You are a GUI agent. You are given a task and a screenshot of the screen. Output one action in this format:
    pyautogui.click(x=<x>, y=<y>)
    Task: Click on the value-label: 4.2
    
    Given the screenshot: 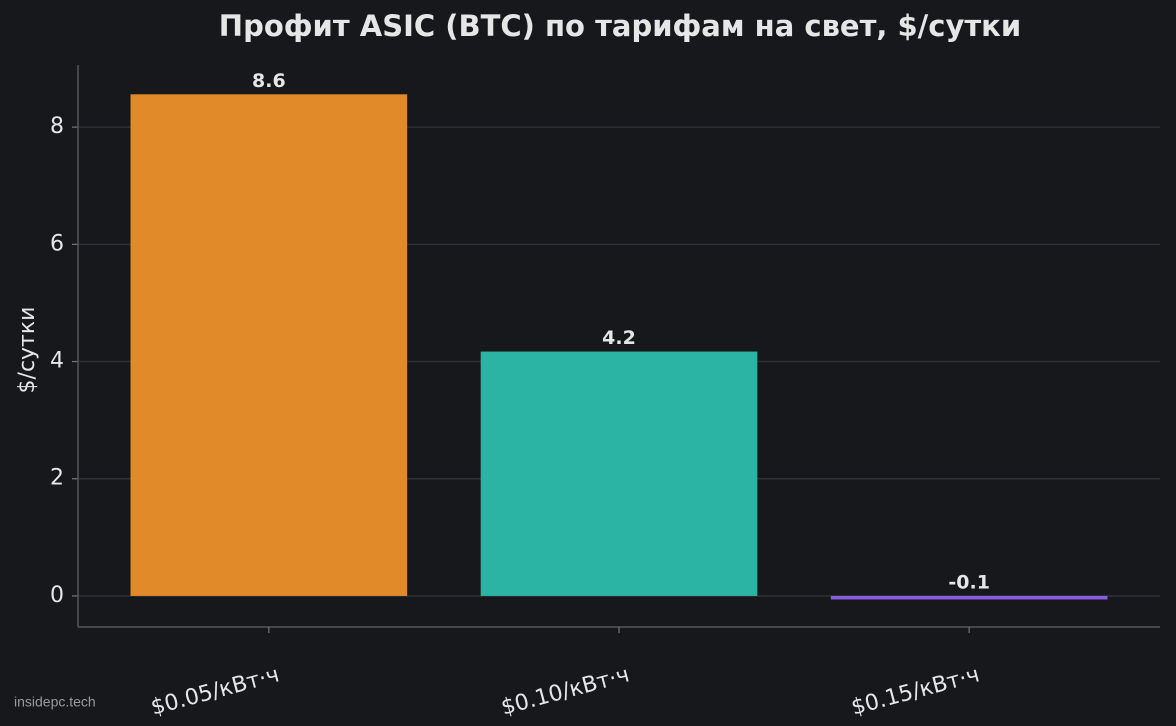 What is the action you would take?
    pyautogui.click(x=619, y=338)
    